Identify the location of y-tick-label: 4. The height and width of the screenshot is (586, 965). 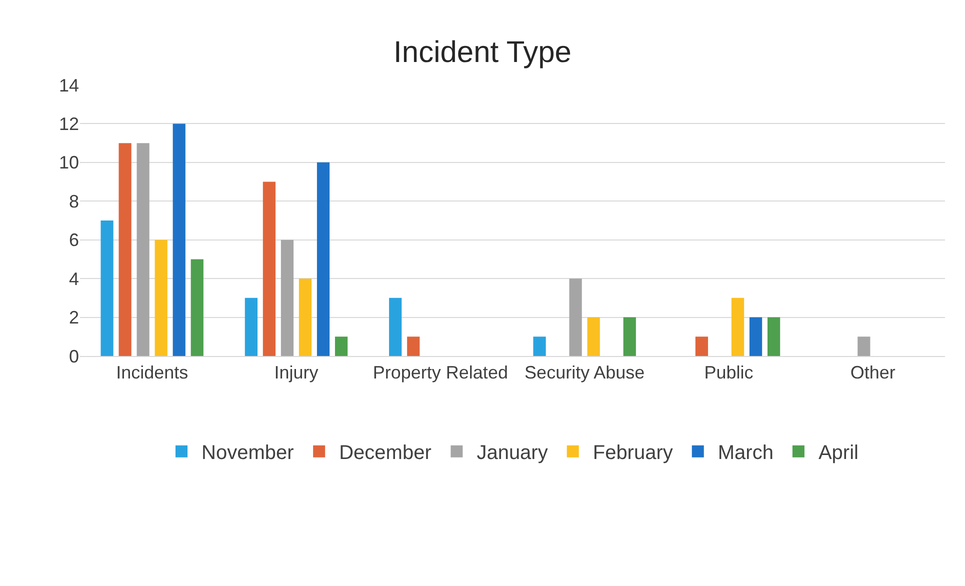
(73, 278).